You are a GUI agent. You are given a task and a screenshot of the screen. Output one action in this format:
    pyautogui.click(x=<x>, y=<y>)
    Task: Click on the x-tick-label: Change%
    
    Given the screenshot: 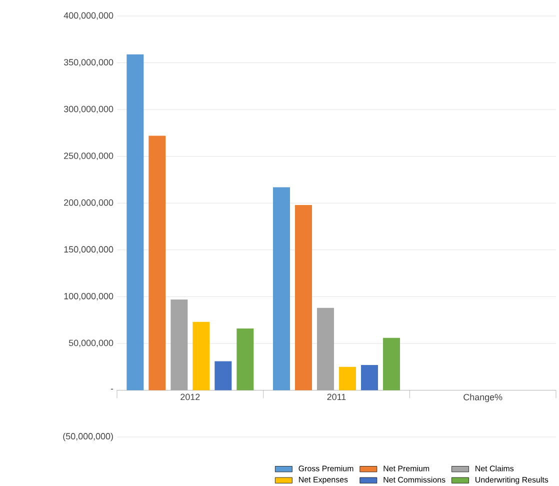 What is the action you would take?
    pyautogui.click(x=483, y=398)
    